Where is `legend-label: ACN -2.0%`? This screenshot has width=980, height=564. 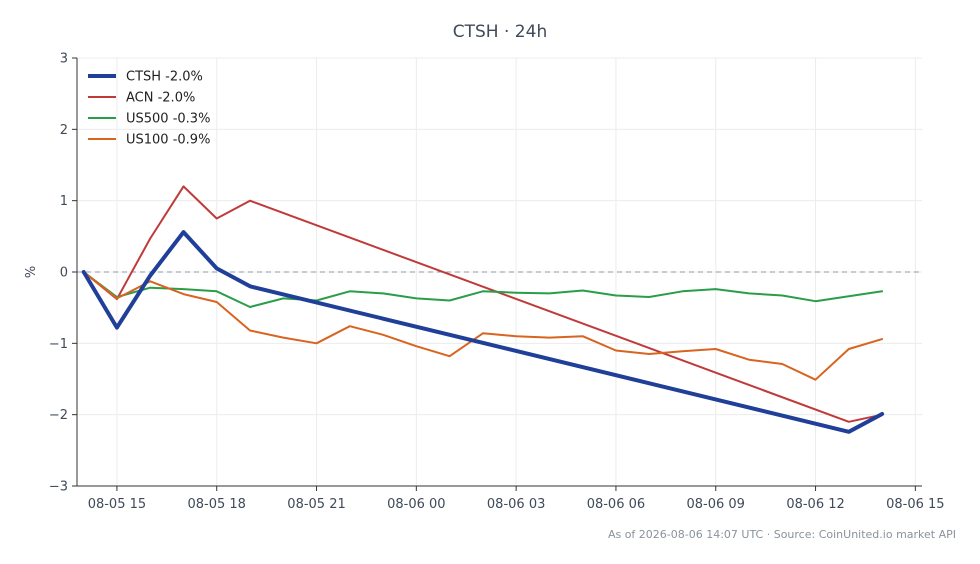 legend-label: ACN -2.0% is located at coordinates (160, 98).